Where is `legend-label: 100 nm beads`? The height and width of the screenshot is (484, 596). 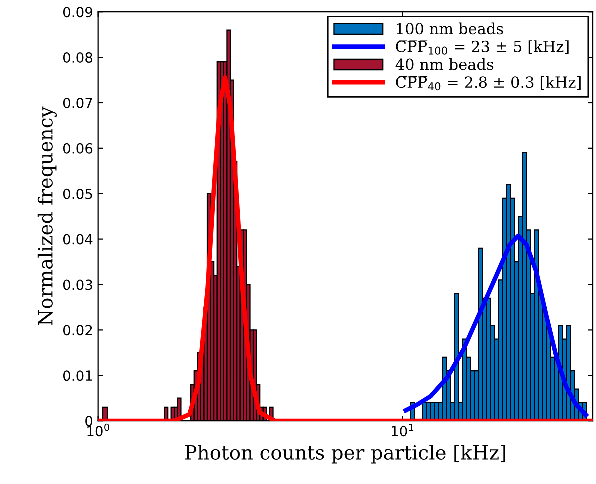 legend-label: 100 nm beads is located at coordinates (450, 28).